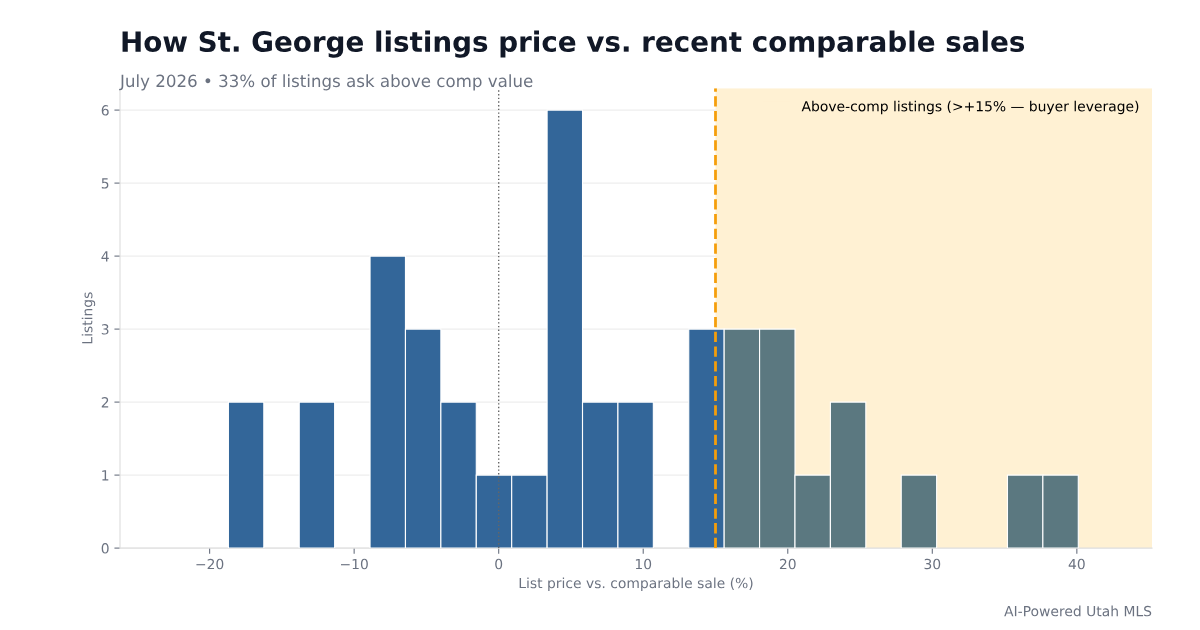  I want to click on y-tick-label: 5, so click(105, 183).